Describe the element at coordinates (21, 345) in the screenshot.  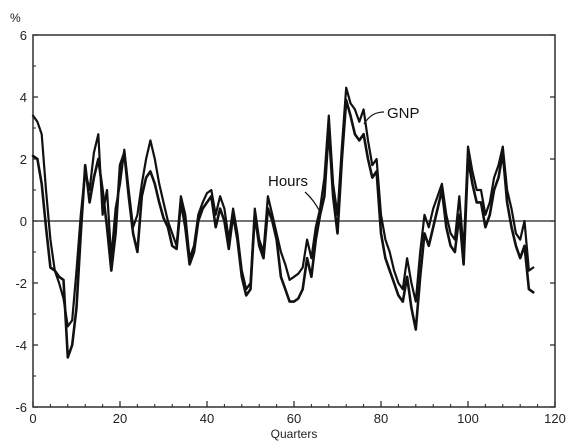
I see `y-tick-label: -4` at that location.